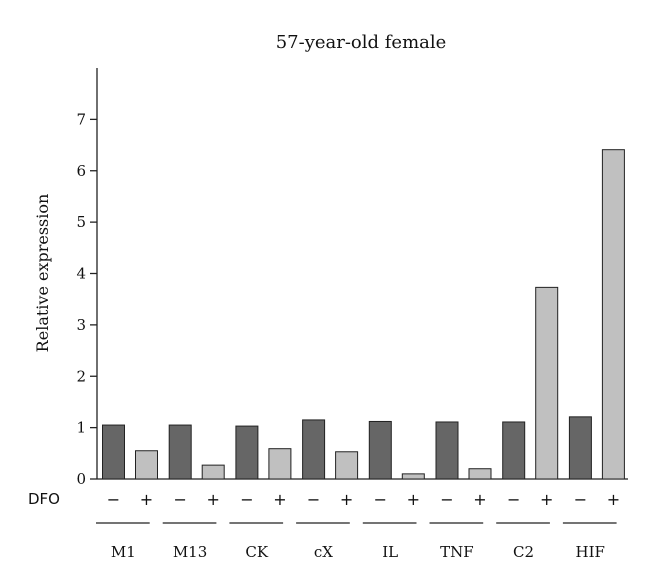 Image resolution: width=660 pixels, height=587 pixels. Describe the element at coordinates (314, 449) in the screenshot. I see `bar-cX-minus` at that location.